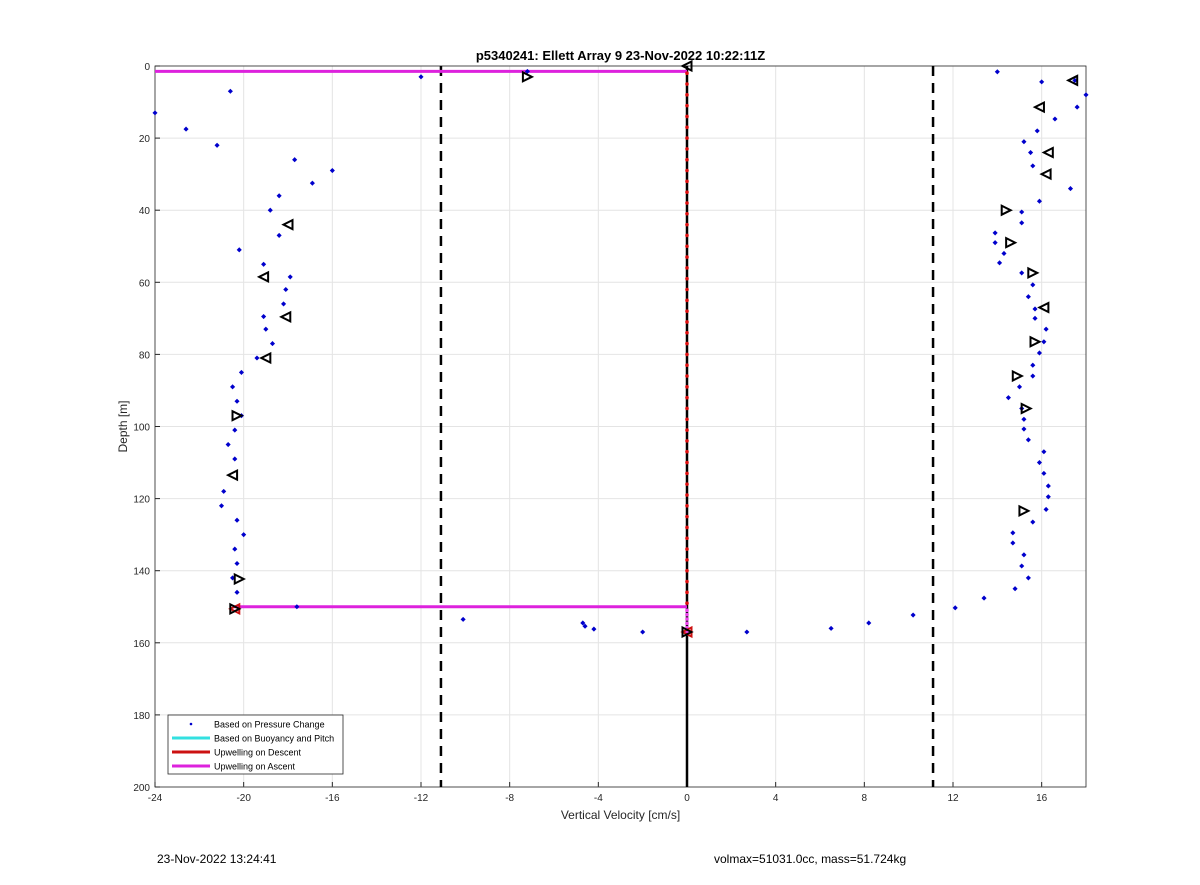 This screenshot has width=1200, height=885. Describe the element at coordinates (141, 500) in the screenshot. I see `y-tick-label: 120` at that location.